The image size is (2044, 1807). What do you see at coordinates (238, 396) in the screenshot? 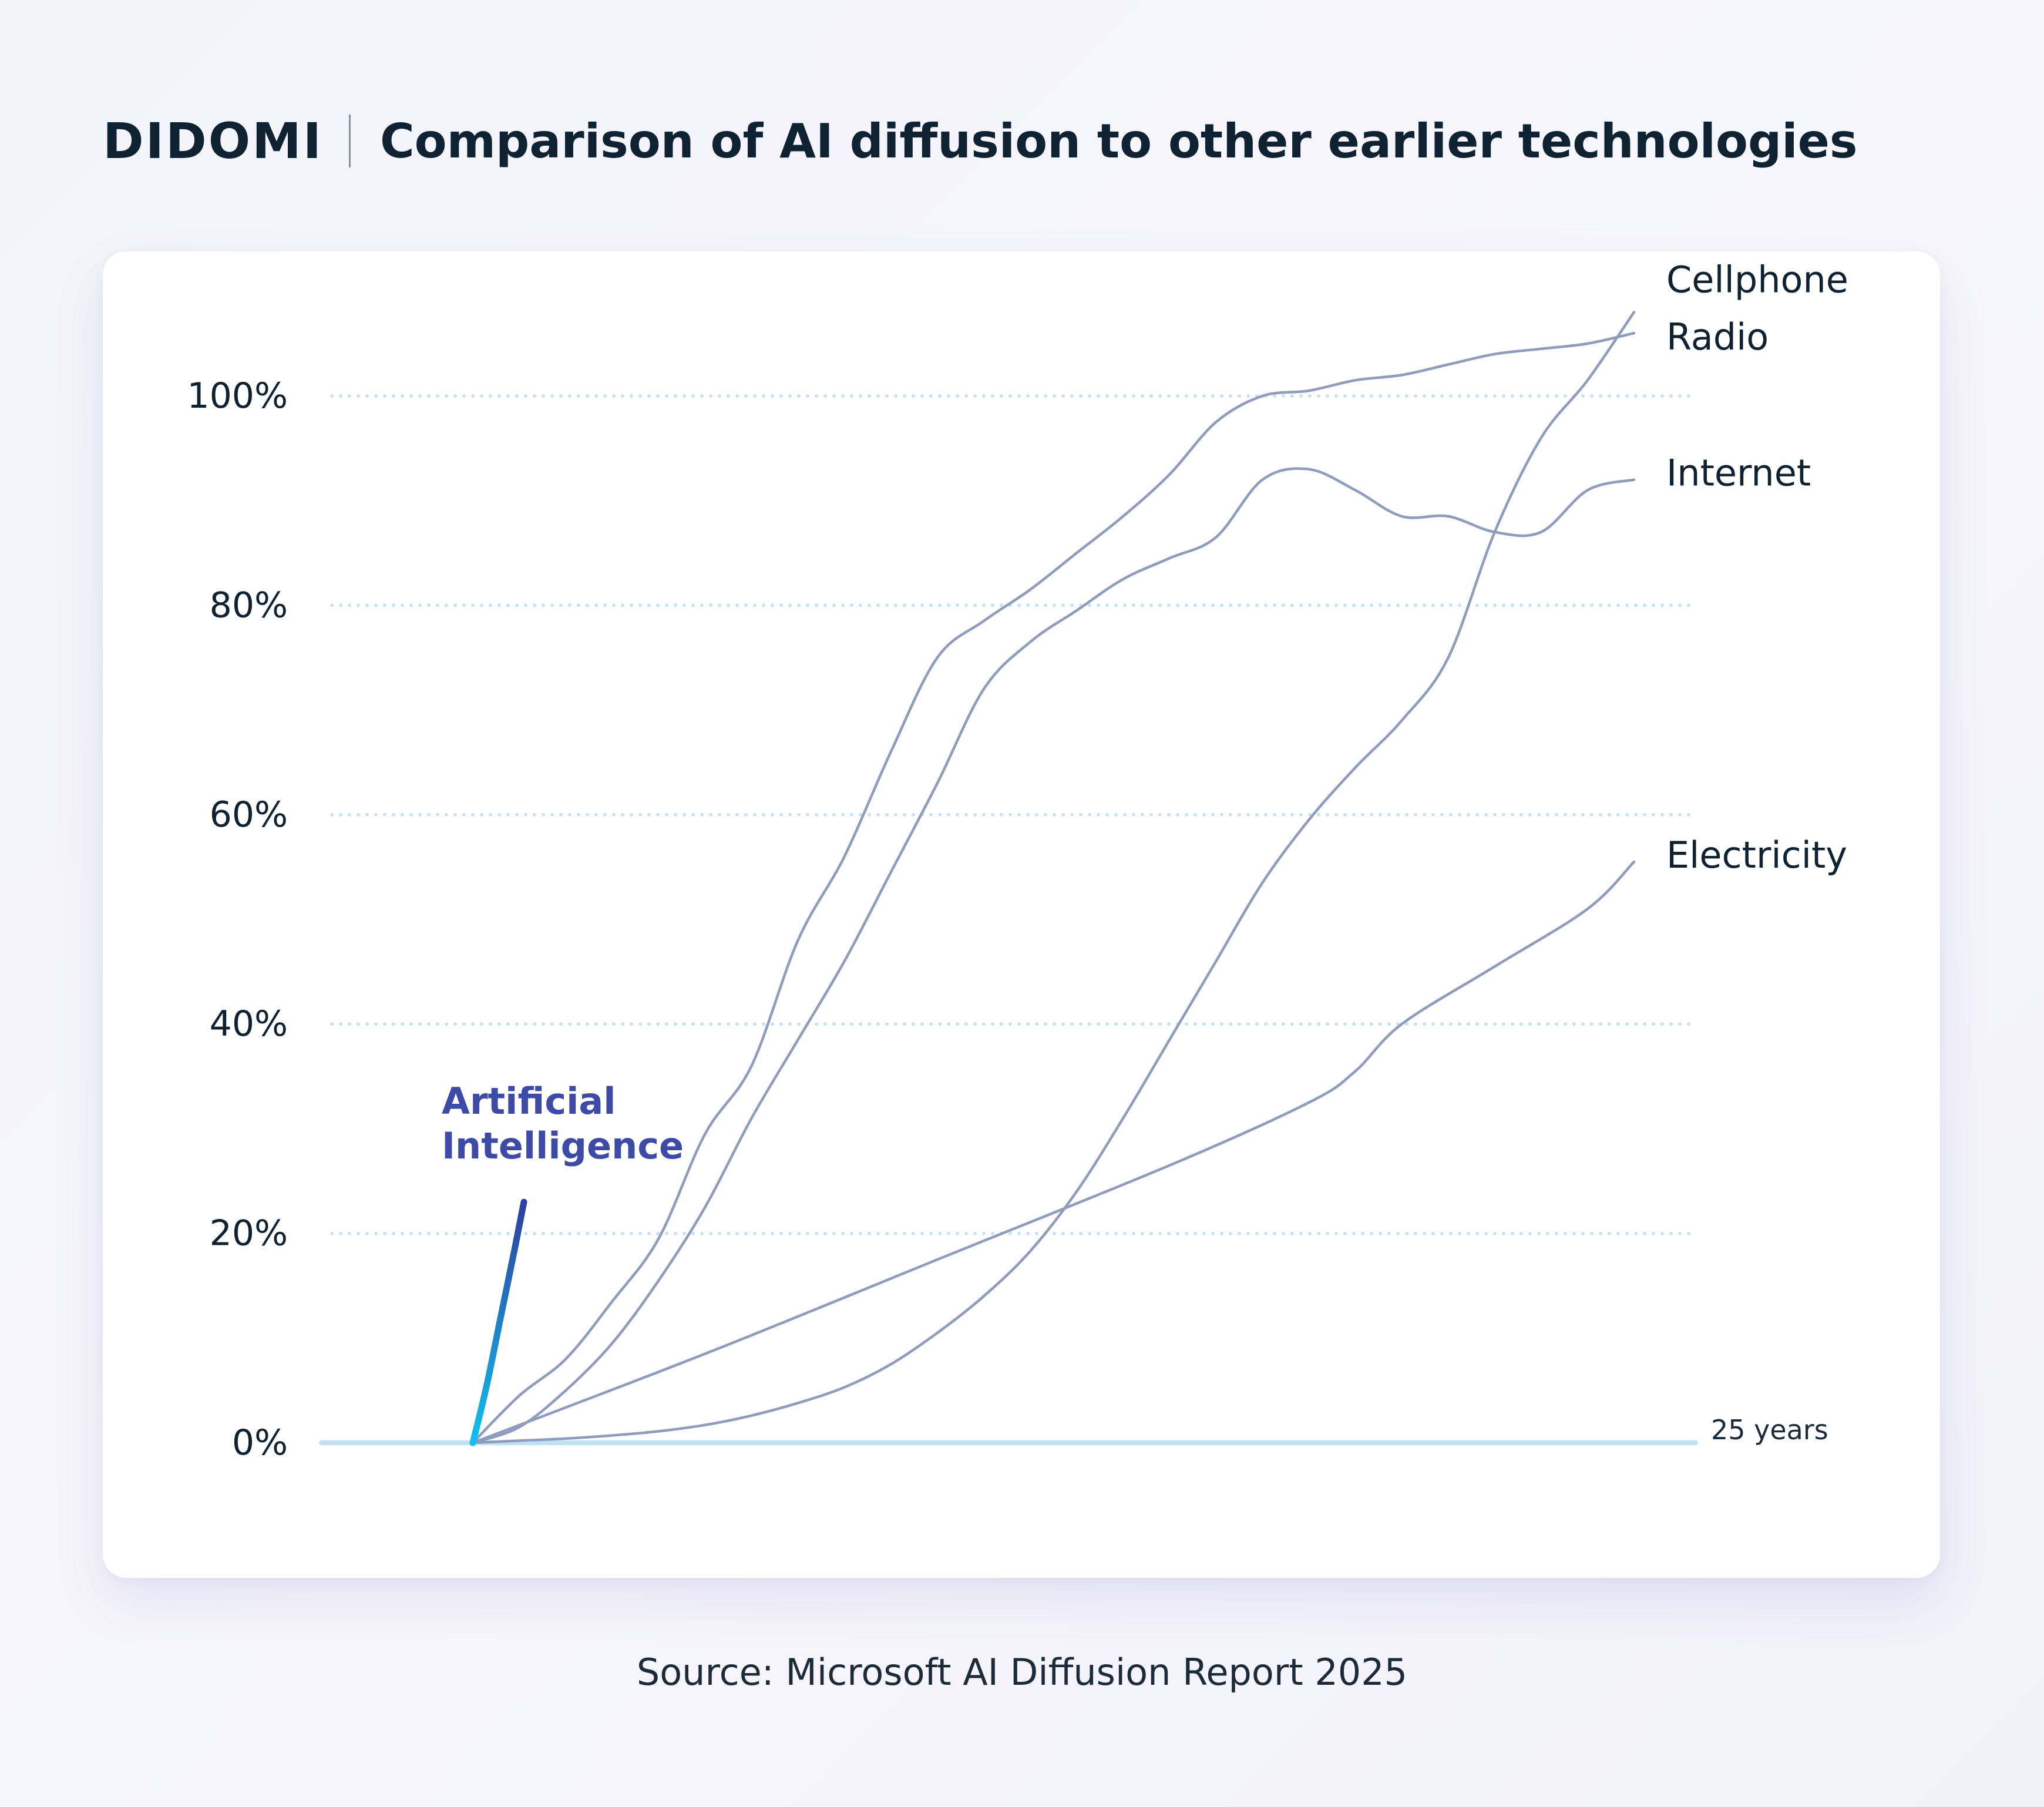
I see `y-tick-label: 100%` at bounding box center [238, 396].